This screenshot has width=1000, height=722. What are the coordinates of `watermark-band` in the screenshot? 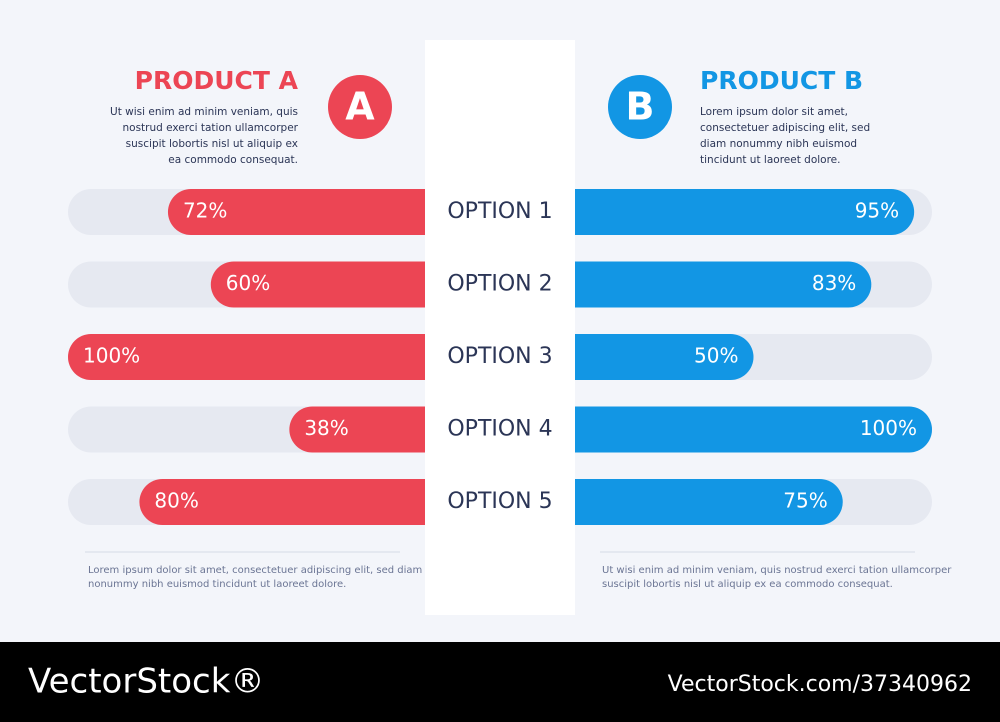 It's located at (500, 682).